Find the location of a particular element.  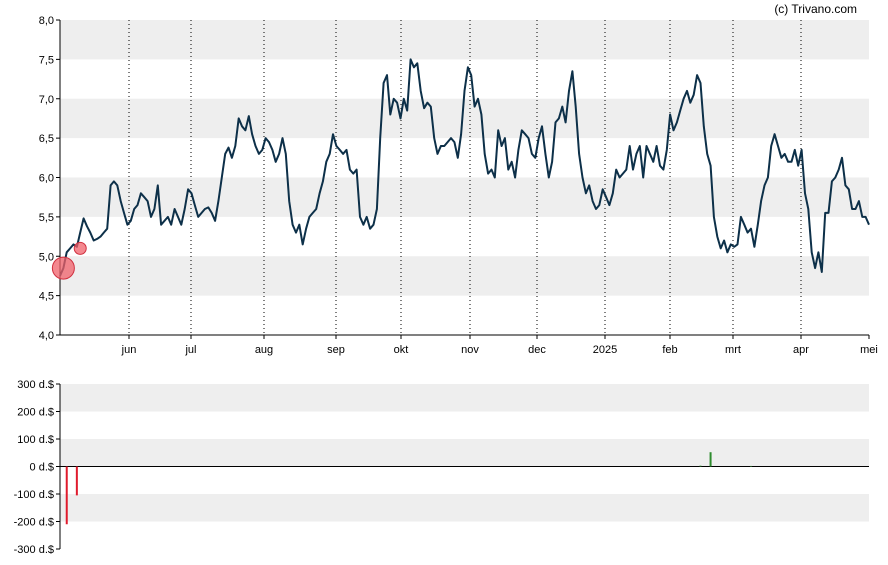

y-tick-label: 5,0 is located at coordinates (46, 257).